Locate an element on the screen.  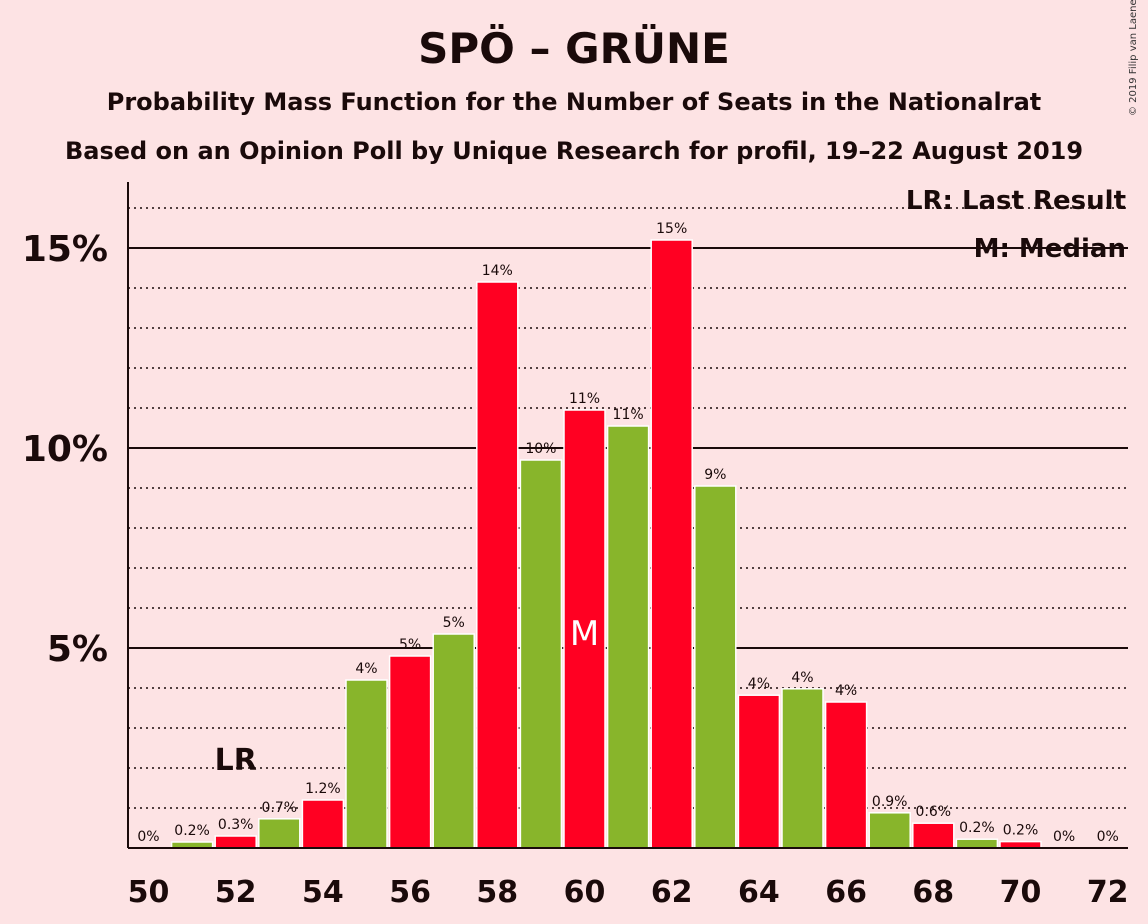
value-label-seats-60: 11% is located at coordinates (584, 399).